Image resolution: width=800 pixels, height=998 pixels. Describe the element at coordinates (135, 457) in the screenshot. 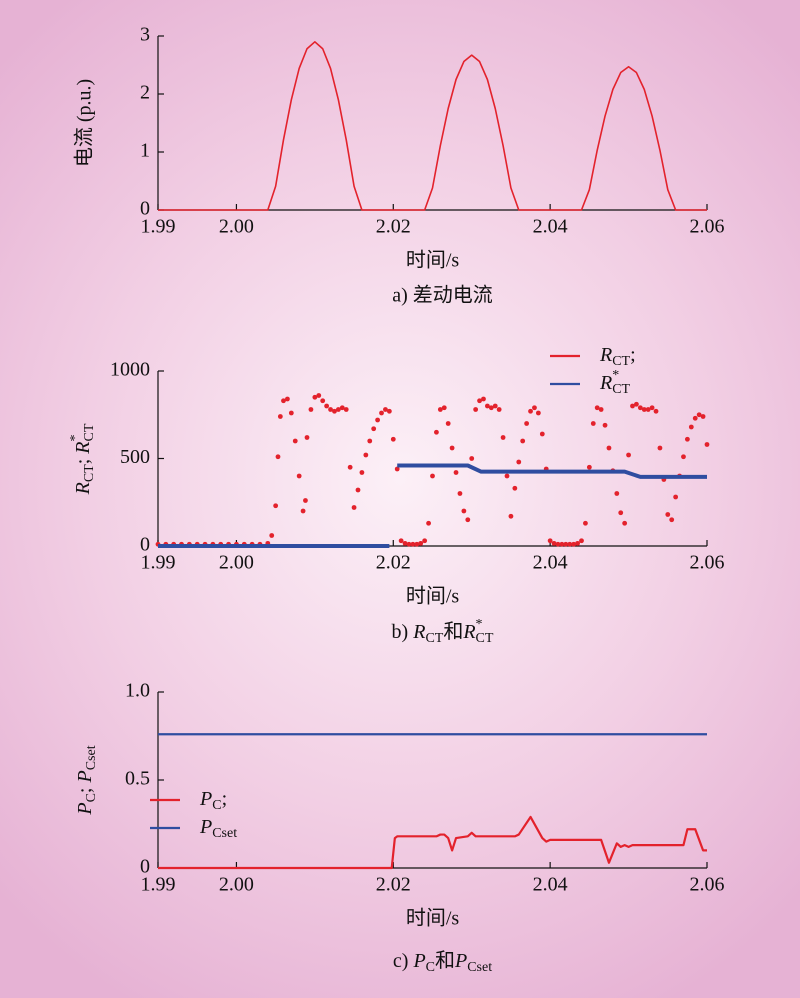

I see `y-tick-label: 500` at that location.